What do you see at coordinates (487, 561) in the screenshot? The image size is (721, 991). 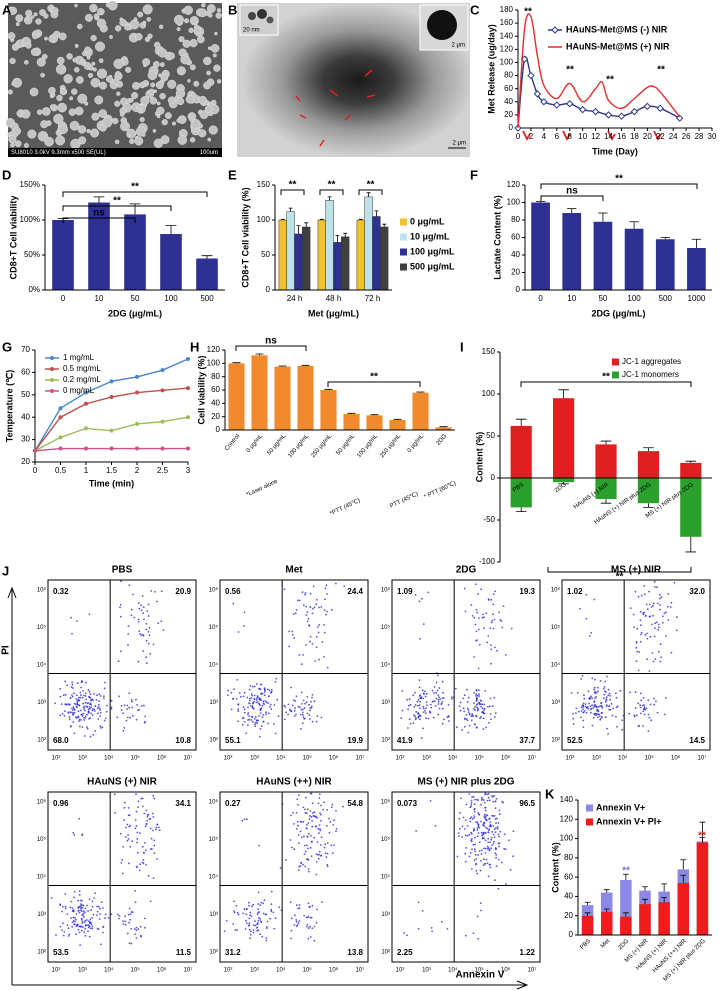 I see `y-tick-label: -100` at bounding box center [487, 561].